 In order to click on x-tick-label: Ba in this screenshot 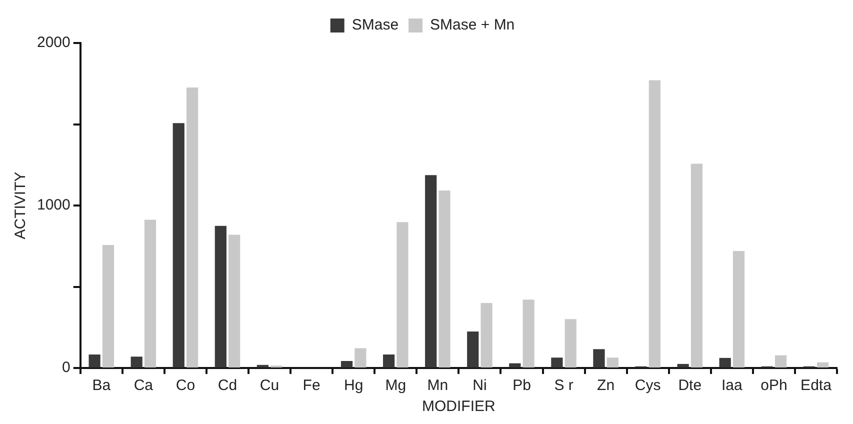, I will do `click(102, 385)`.